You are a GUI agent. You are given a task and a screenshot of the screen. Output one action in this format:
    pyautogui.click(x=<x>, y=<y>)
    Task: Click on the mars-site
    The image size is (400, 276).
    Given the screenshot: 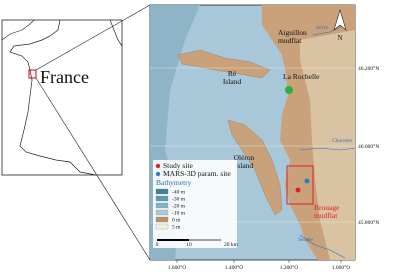 What is the action you would take?
    pyautogui.click(x=307, y=181)
    